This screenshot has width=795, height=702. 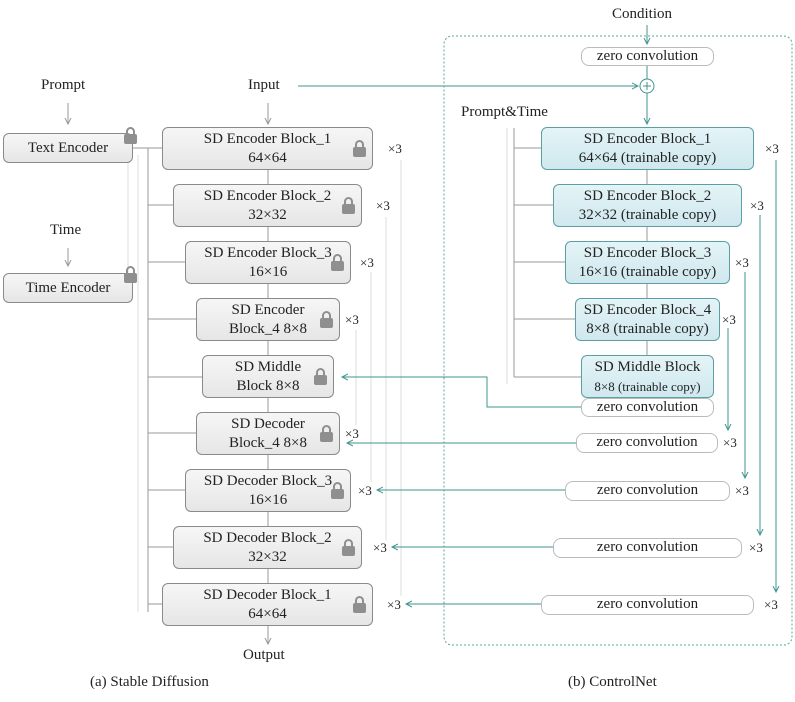 What do you see at coordinates (149, 682) in the screenshot?
I see `caption-stable-diffusion: (a) Stable Diffusion` at bounding box center [149, 682].